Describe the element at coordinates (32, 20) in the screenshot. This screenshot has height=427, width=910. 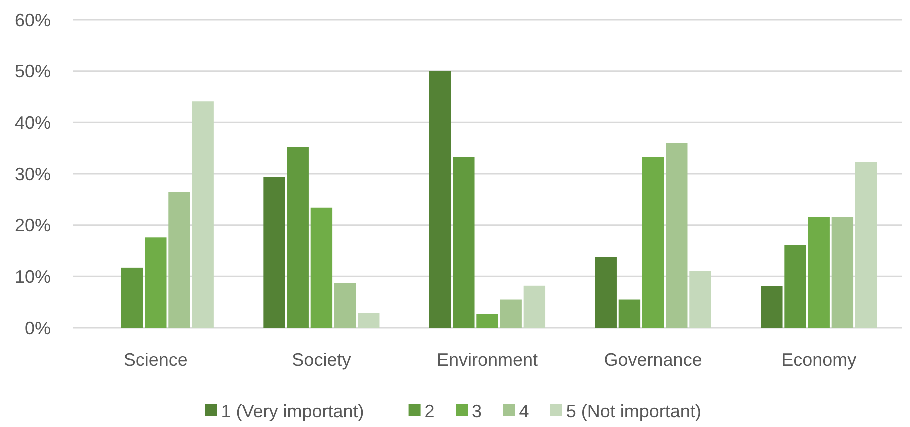
I see `y-tick-label: 60%` at that location.